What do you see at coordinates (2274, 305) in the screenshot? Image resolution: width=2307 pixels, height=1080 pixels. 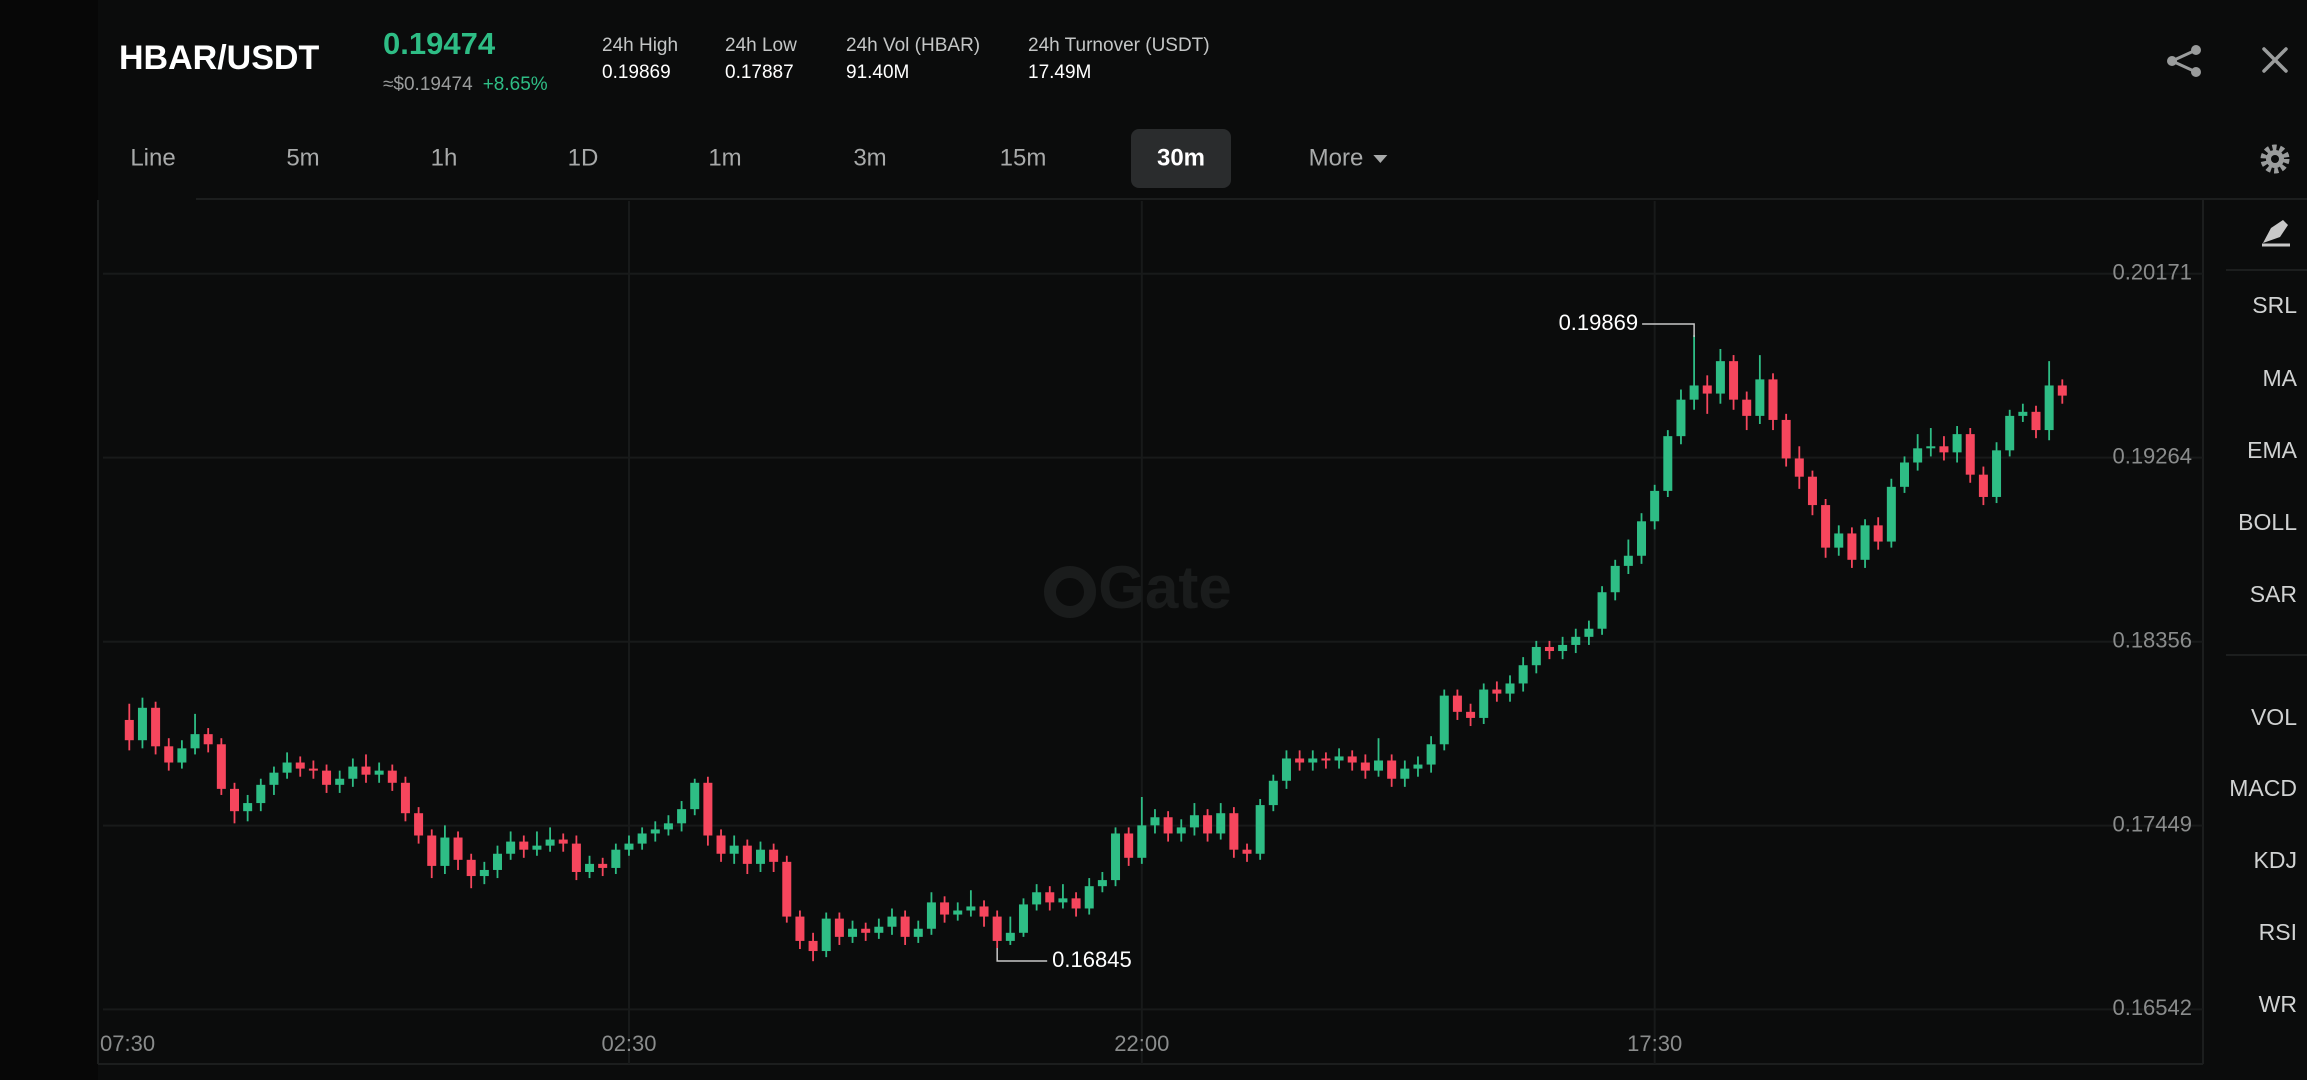 I see `indicator-button: SRL` at bounding box center [2274, 305].